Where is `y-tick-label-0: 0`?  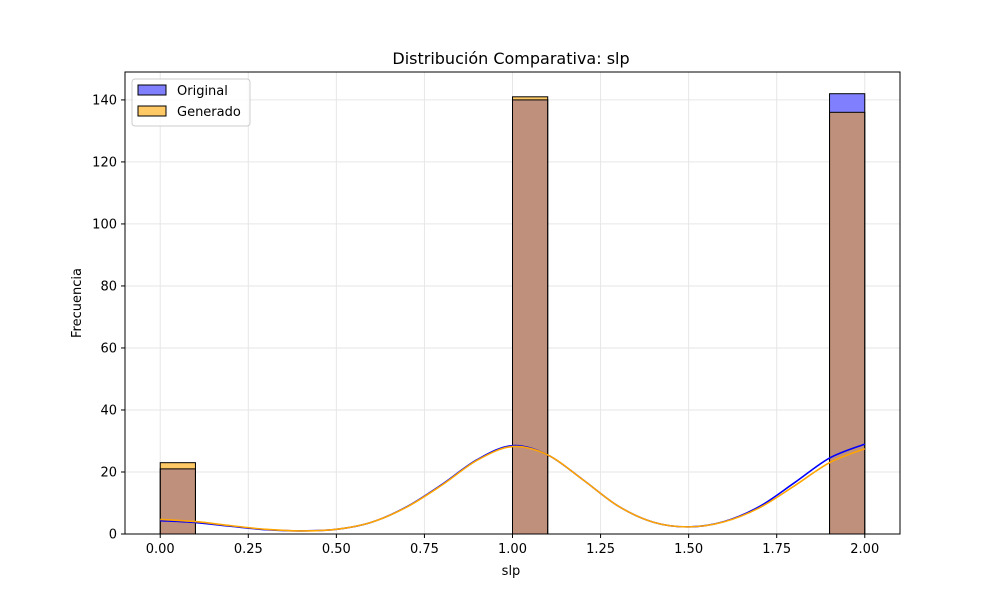 y-tick-label-0: 0 is located at coordinates (113, 535).